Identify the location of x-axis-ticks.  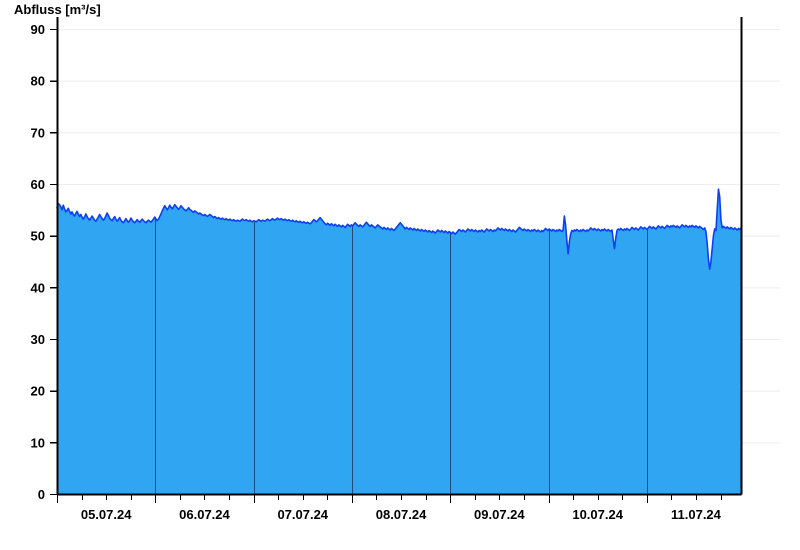
(389, 498).